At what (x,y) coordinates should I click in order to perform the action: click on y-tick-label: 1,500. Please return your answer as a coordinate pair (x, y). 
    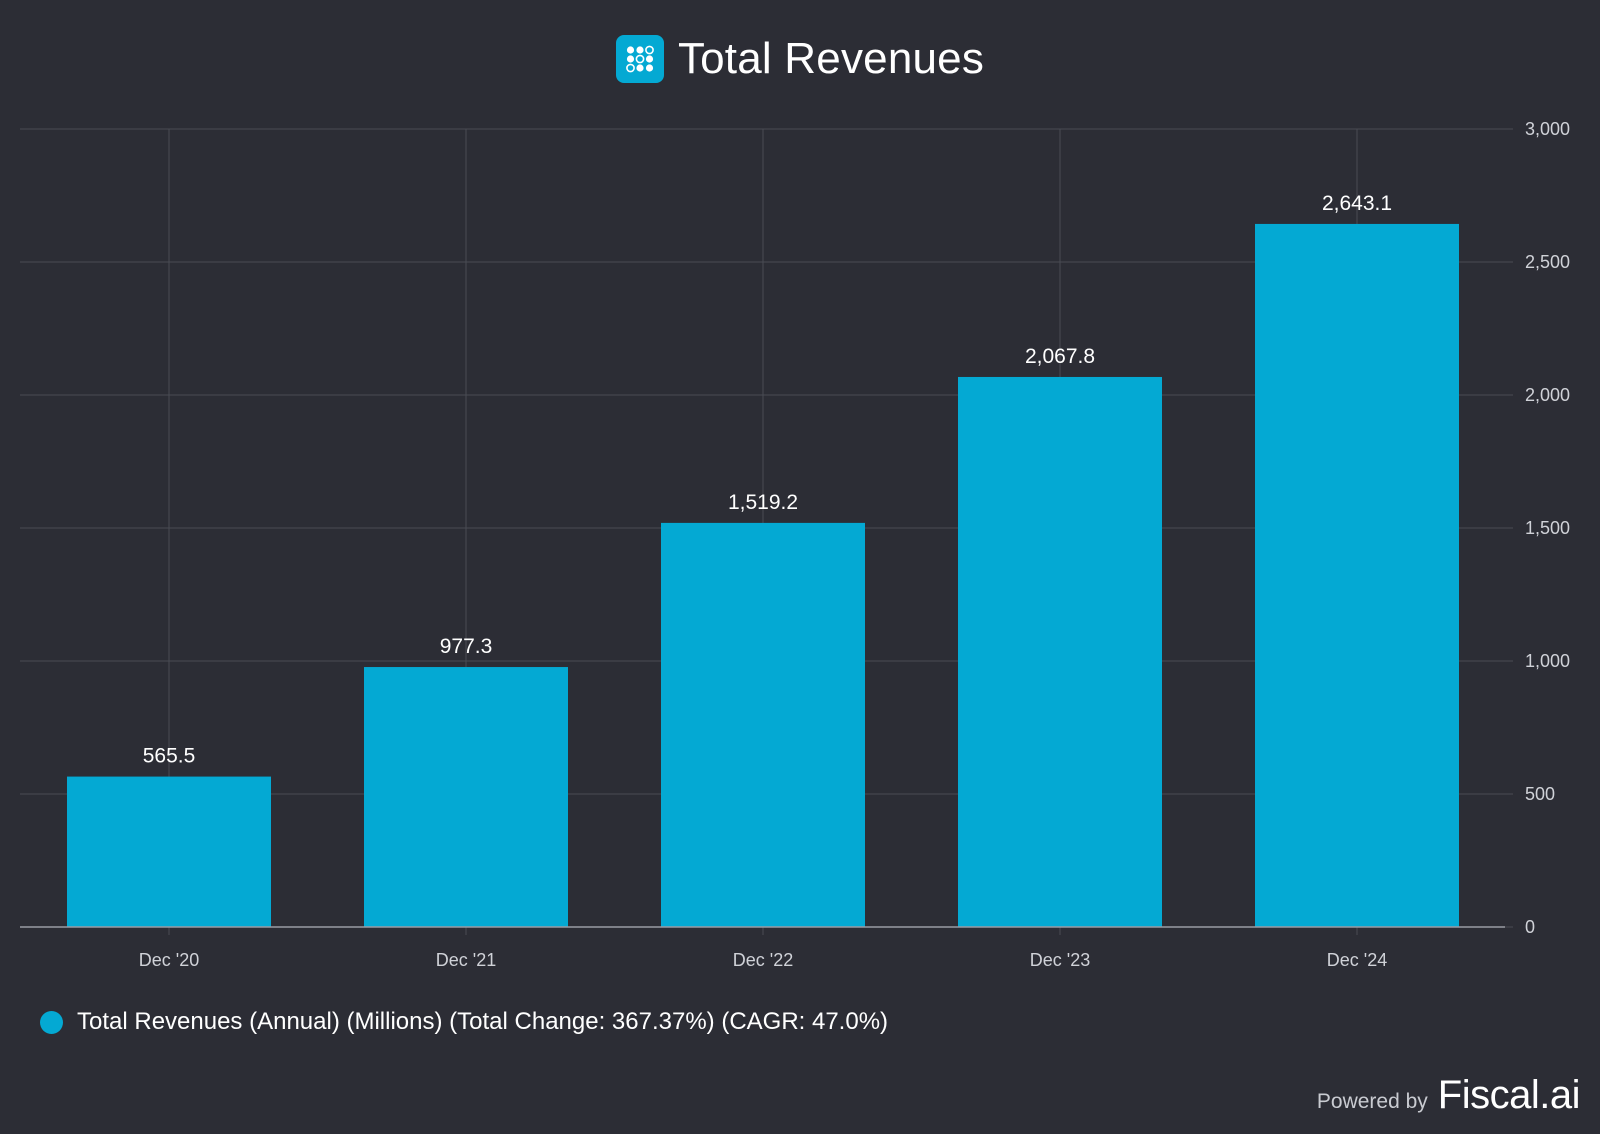
    Looking at the image, I should click on (1547, 528).